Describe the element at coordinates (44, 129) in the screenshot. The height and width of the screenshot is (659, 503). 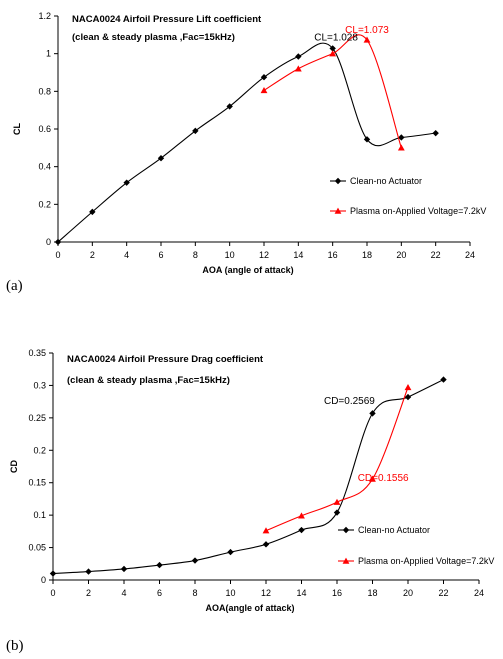
I see `y-tick-label: 0.6` at that location.